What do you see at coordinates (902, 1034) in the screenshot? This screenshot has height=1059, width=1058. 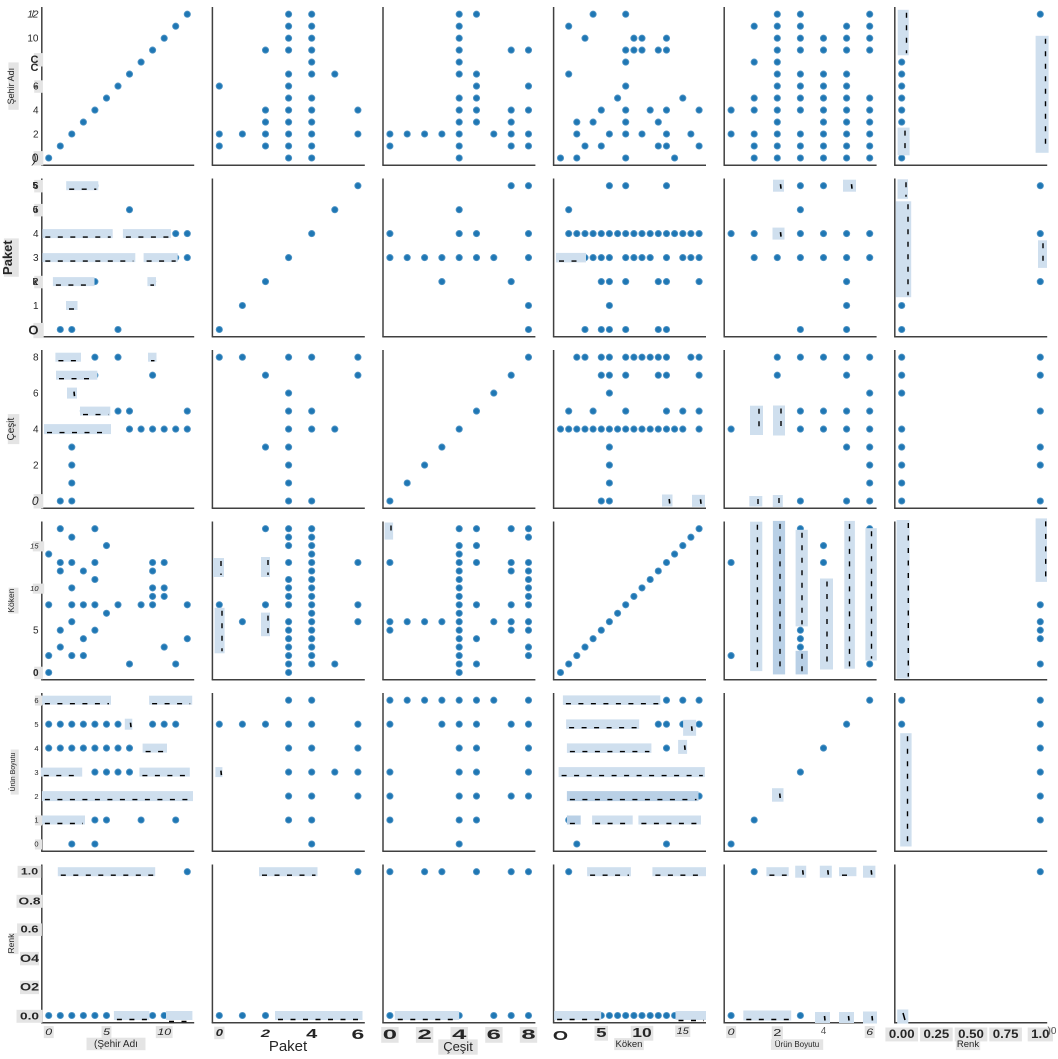 I see `svg-text: 0.00` at bounding box center [902, 1034].